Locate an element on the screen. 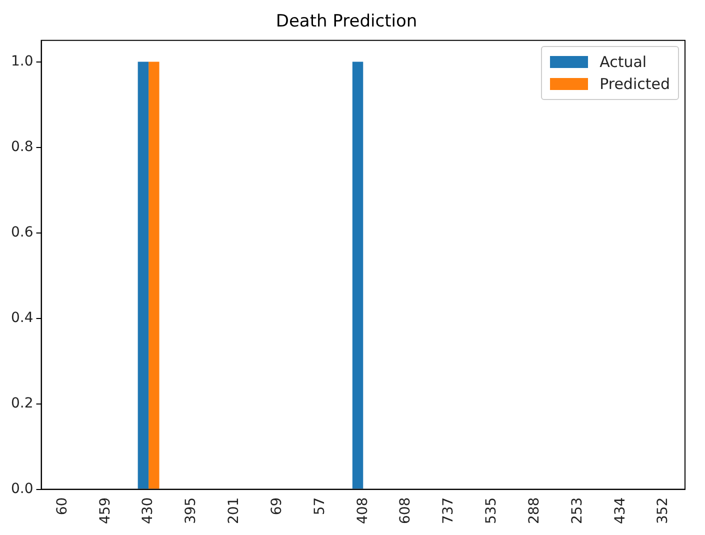 This screenshot has height=535, width=705. y-tick-label: 1.0 is located at coordinates (22, 61).